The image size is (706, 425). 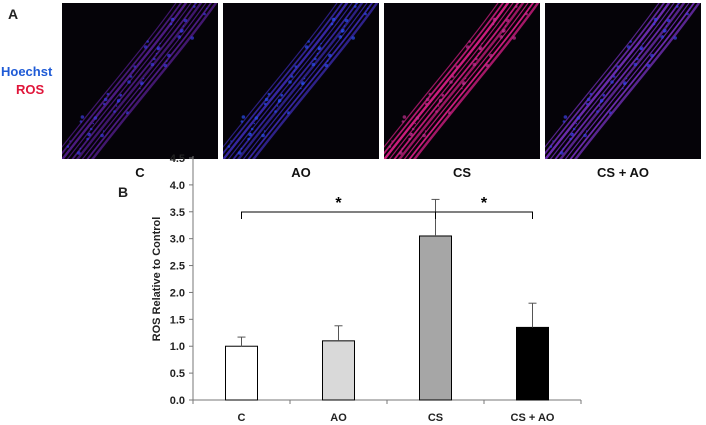 What do you see at coordinates (301, 172) in the screenshot?
I see `micrograph-label-ao: AO` at bounding box center [301, 172].